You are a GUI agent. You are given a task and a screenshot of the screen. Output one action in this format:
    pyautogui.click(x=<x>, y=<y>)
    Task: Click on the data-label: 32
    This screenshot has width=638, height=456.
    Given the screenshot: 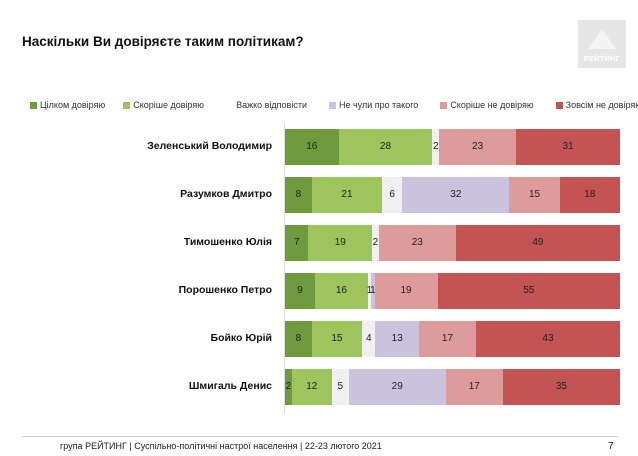 What is the action you would take?
    pyautogui.click(x=456, y=194)
    